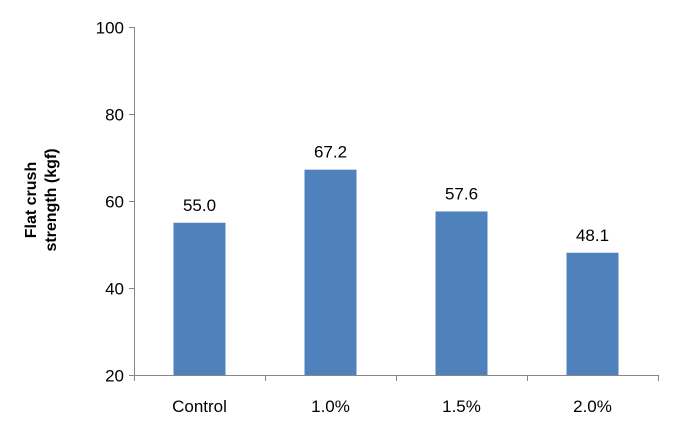  What do you see at coordinates (31, 200) in the screenshot?
I see `y-axis-title-line-1: Flat crush` at bounding box center [31, 200].